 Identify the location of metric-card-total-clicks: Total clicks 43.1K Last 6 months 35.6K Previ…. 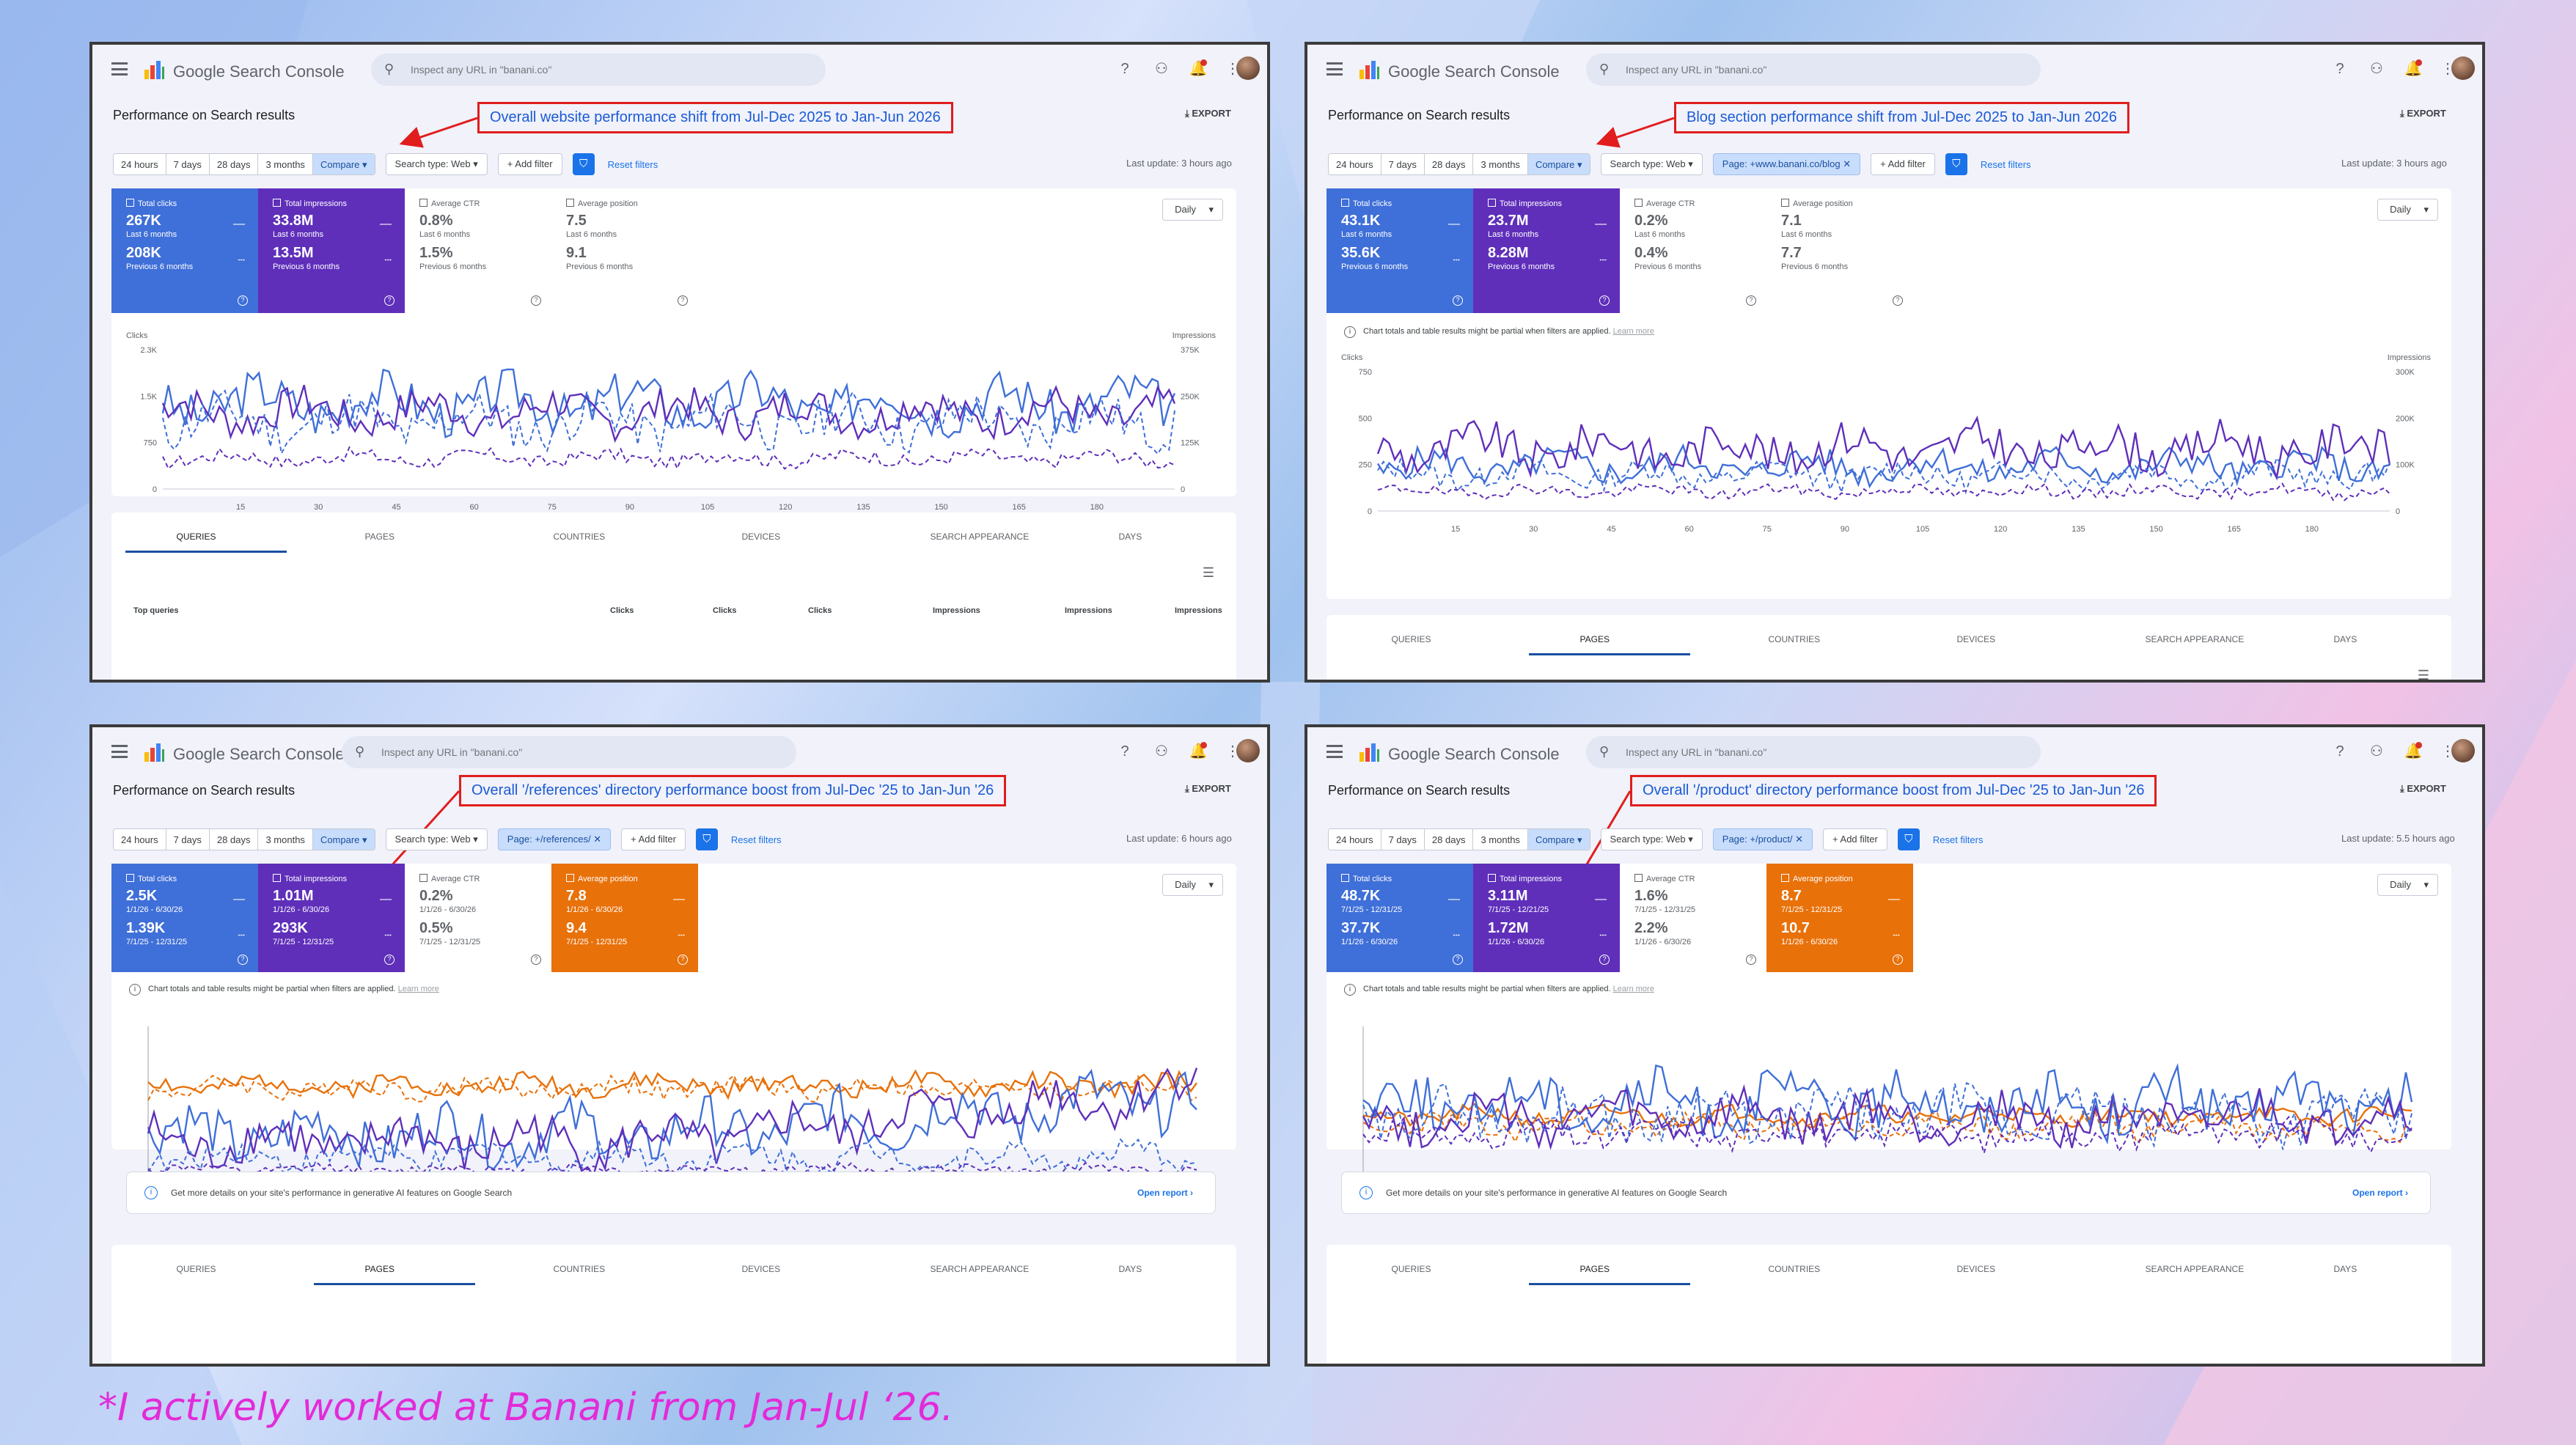
(1400, 251).